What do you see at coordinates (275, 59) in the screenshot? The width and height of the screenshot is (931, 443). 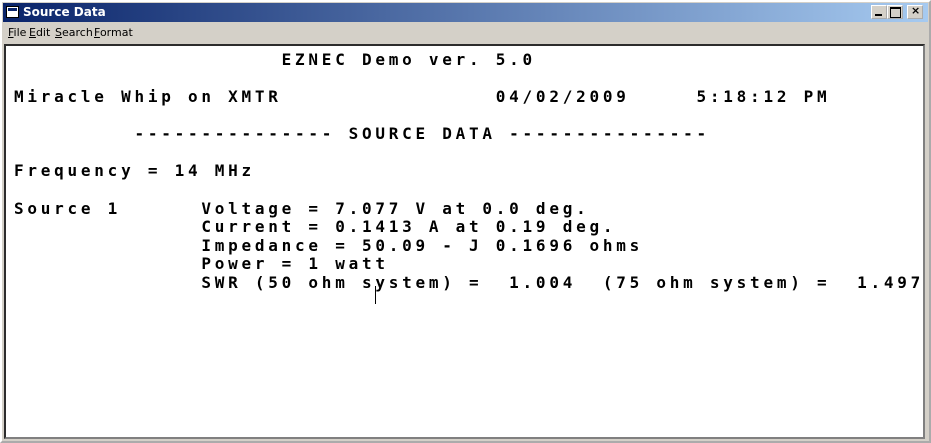 I see `text-line: EZNEC Demo ver. 5.0` at bounding box center [275, 59].